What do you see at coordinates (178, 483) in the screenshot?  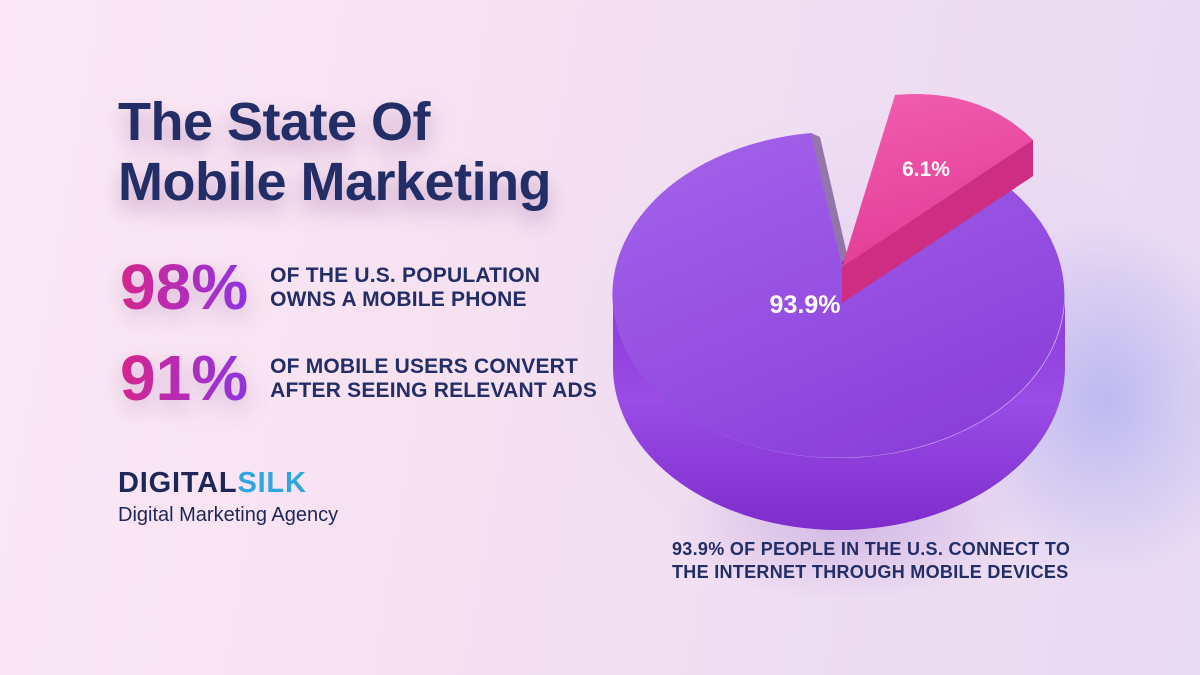 I see `logo-wordmark-digital: DIGITAL` at bounding box center [178, 483].